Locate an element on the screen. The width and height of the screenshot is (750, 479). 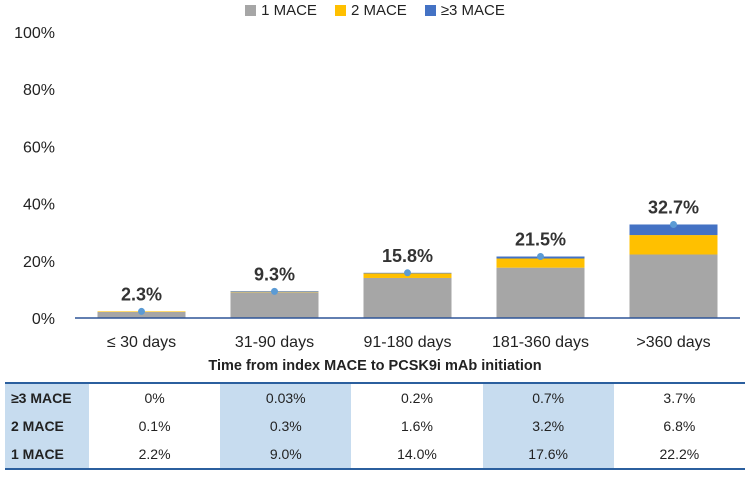
table-cell: 22.2% is located at coordinates (679, 455).